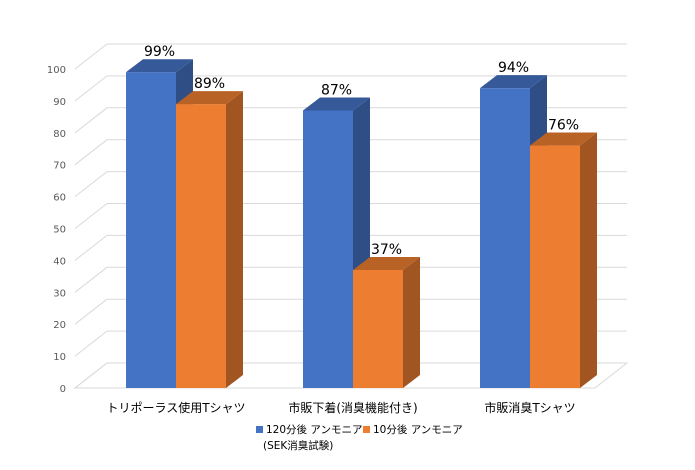  I want to click on y-tick-label: 90, so click(59, 102).